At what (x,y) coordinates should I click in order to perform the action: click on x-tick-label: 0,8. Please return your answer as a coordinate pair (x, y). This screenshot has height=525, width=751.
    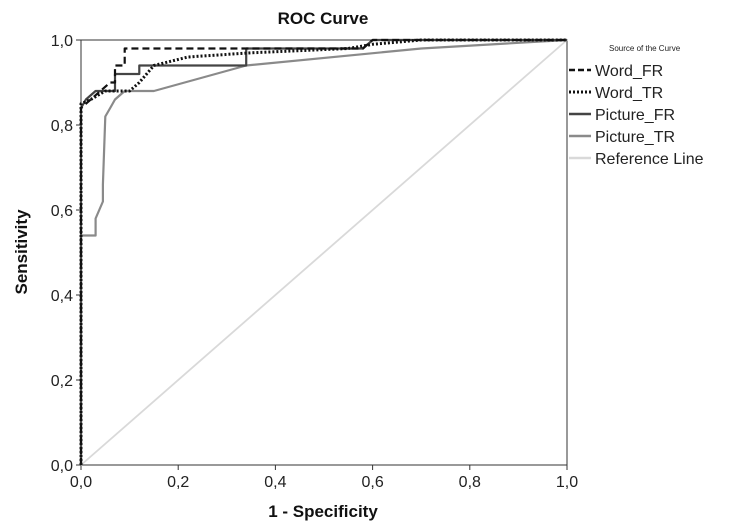
    Looking at the image, I should click on (470, 482).